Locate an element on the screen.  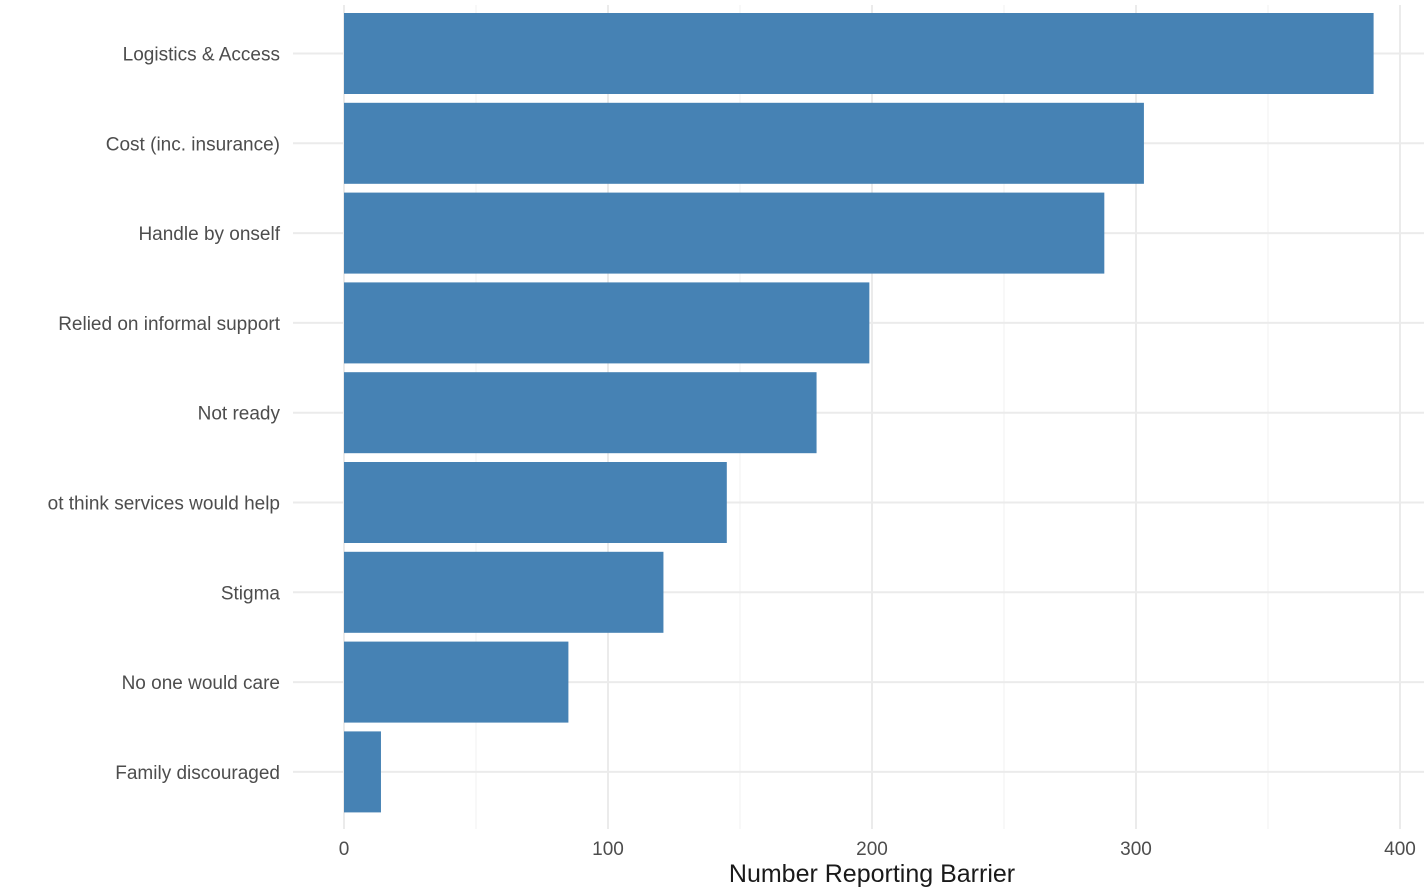
x-tick-labels: 0 100 200 300 400 is located at coordinates (877, 849).